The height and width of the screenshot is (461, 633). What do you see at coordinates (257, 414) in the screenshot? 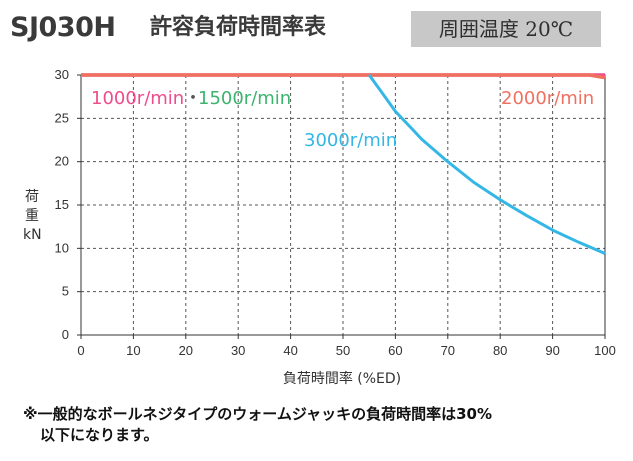
I see `footnote-line-1: ※一般的なボールネジタイプのウォームジャッキの負荷時間率は30%` at bounding box center [257, 414].